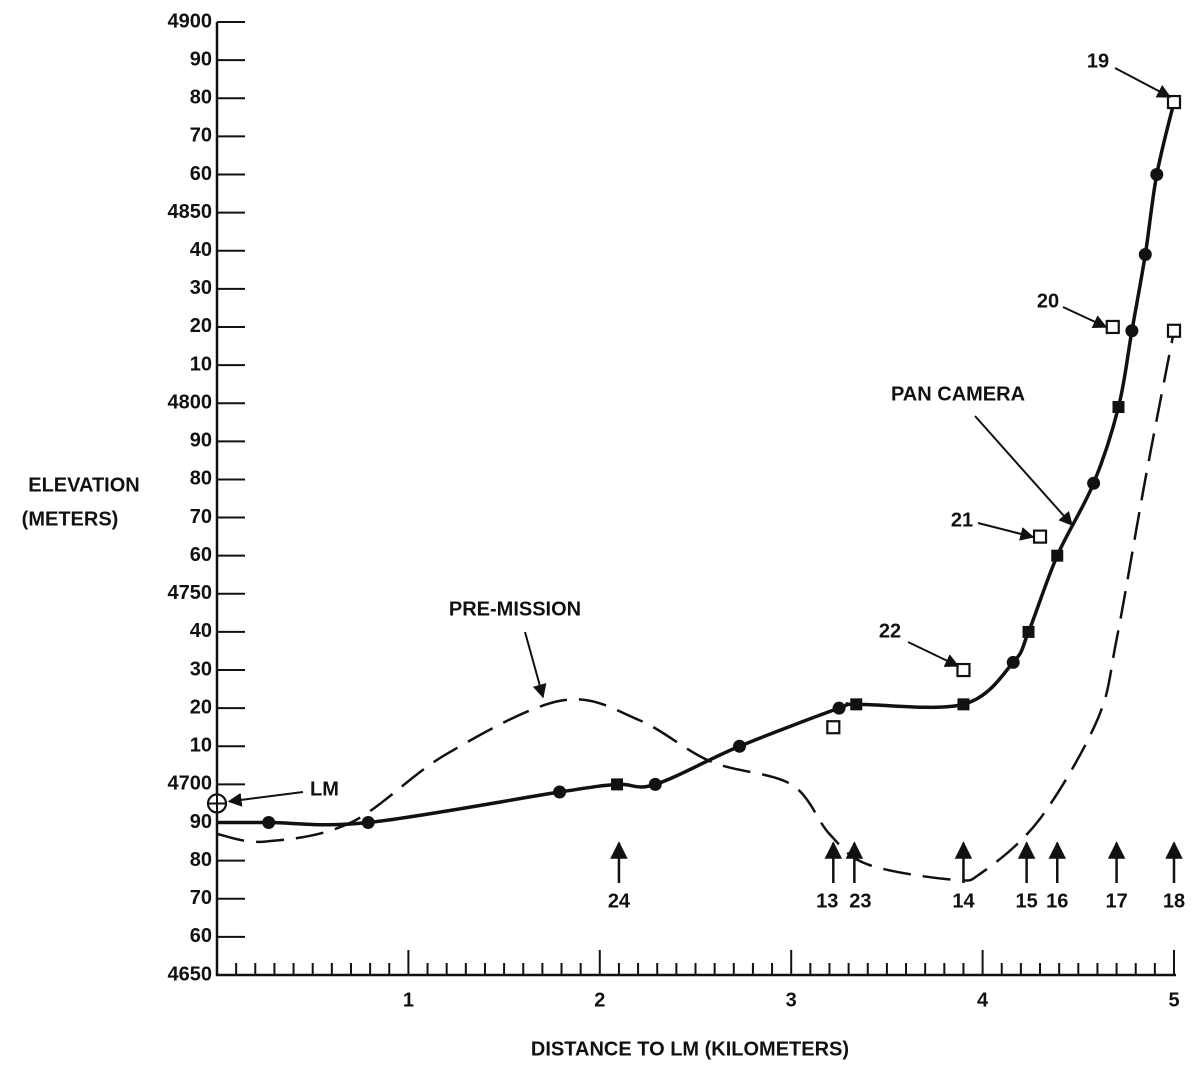  Describe the element at coordinates (1048, 301) in the screenshot. I see `annotation: 20` at that location.